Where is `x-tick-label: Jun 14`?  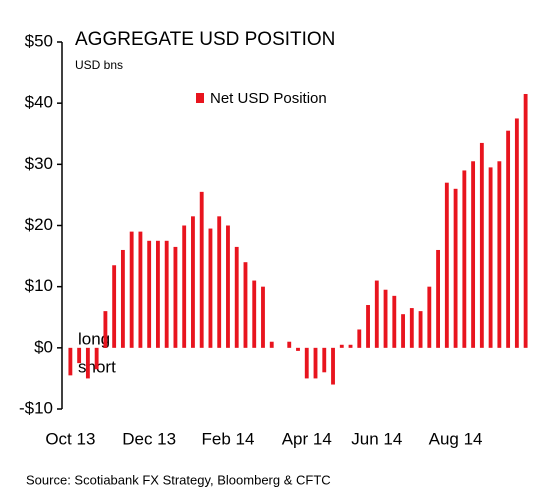
x-tick-label: Jun 14 is located at coordinates (376, 438).